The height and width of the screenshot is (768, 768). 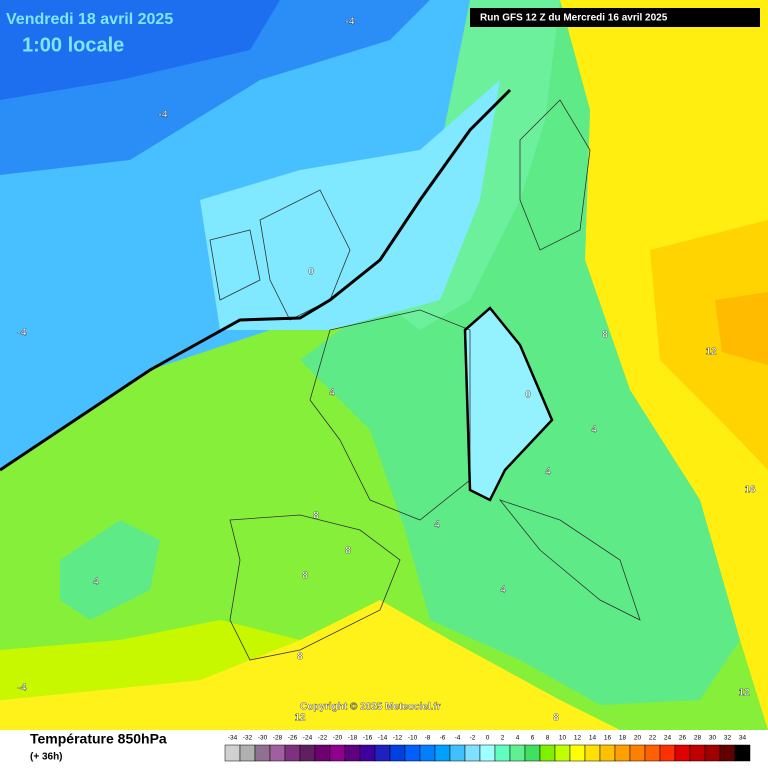 I want to click on run-info: Run GFS 12 Z du Mercredi 16 avril 2025, so click(x=574, y=18).